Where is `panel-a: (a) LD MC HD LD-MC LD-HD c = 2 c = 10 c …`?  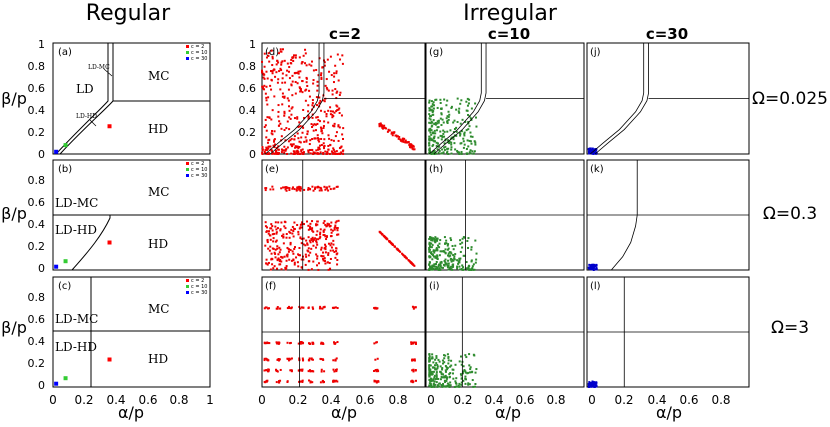
panel-a: (a) LD MC HD LD-MC LD-HD c = 2 c = 10 c … is located at coordinates (131, 98).